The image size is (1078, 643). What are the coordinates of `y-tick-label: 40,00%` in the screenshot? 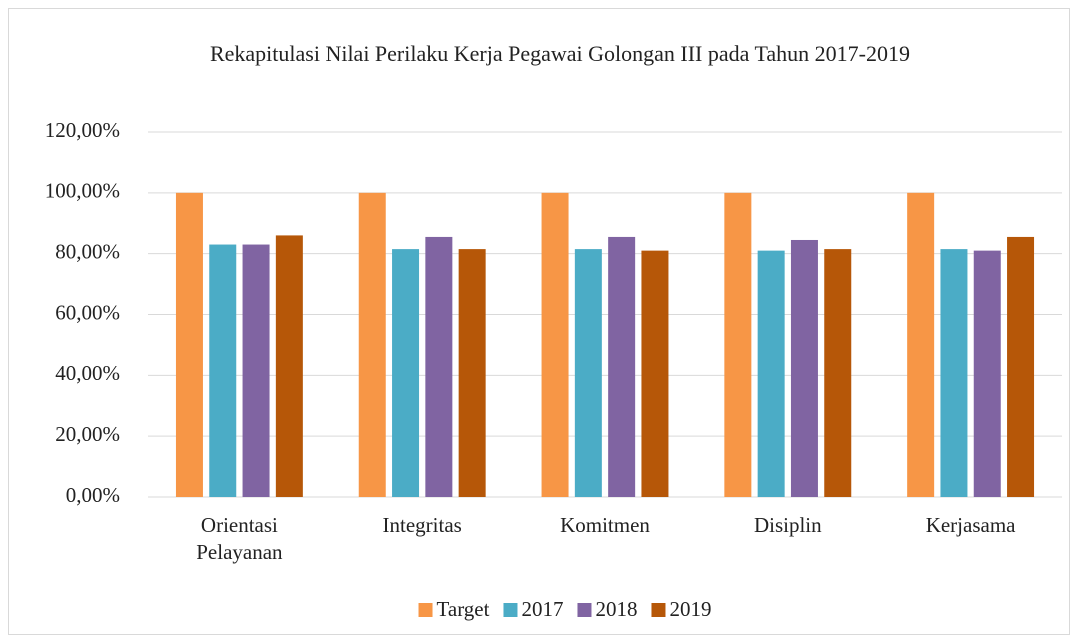 It's located at (87, 373).